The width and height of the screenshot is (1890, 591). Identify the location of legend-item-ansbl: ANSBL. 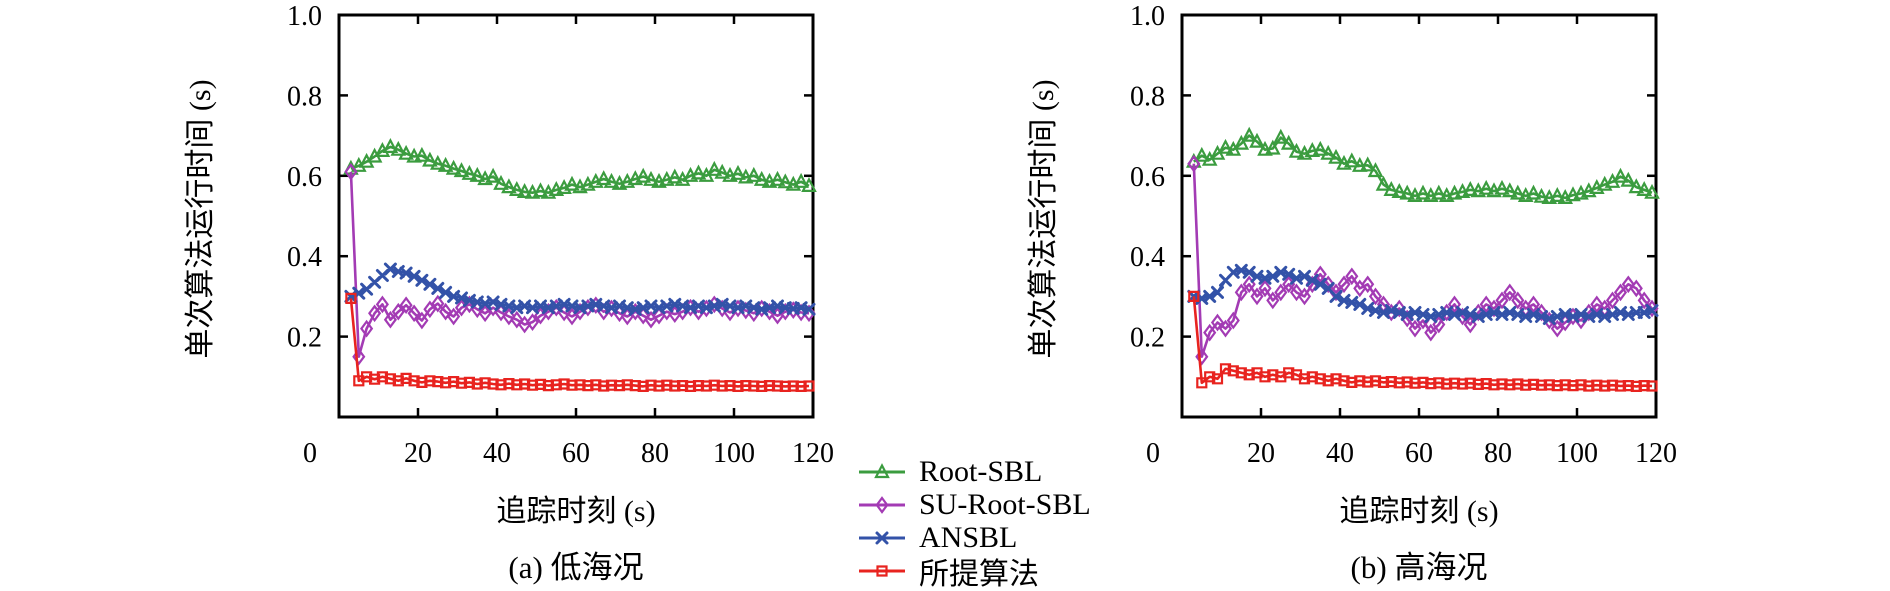
(974, 537).